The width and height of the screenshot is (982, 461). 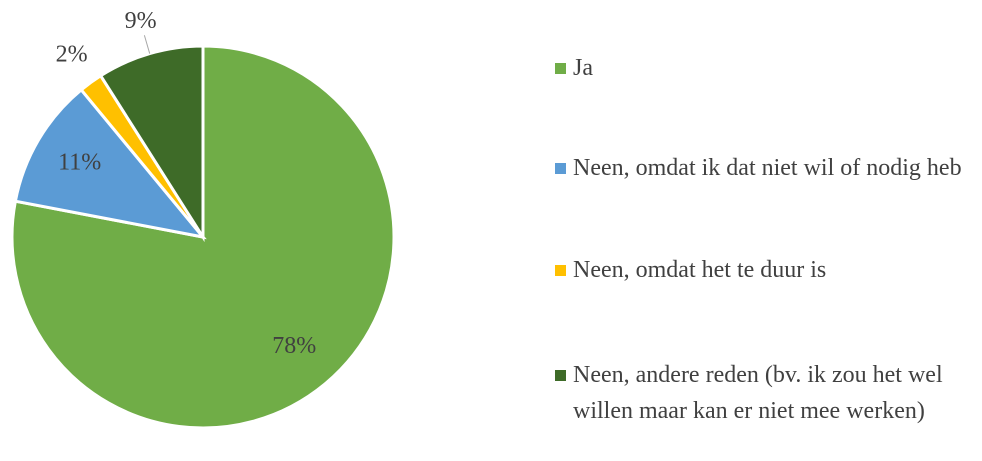 I want to click on data-label: 2%, so click(x=72, y=55).